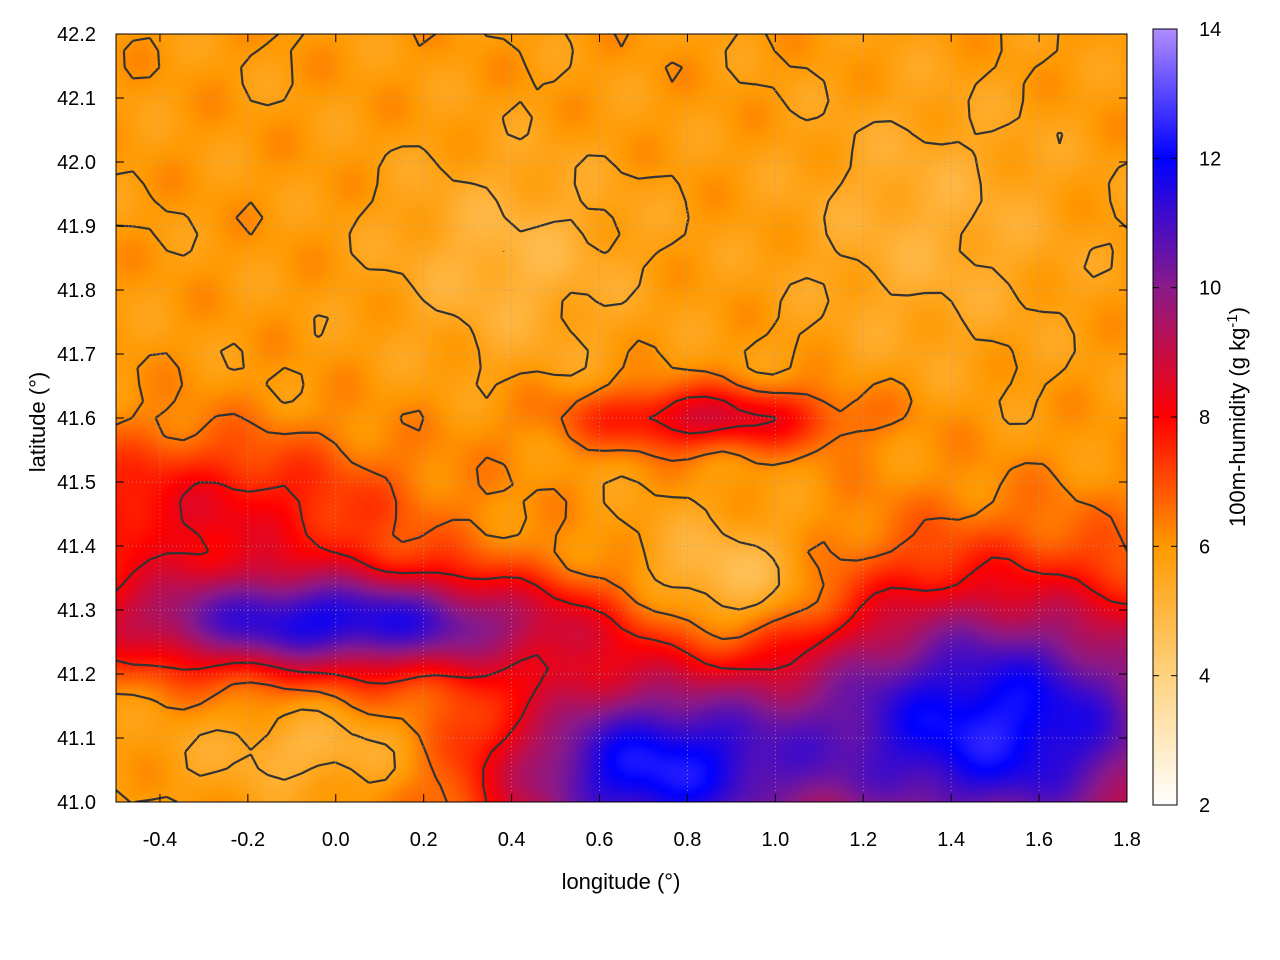  Describe the element at coordinates (76, 291) in the screenshot. I see `y-tick-label: 41.8` at that location.